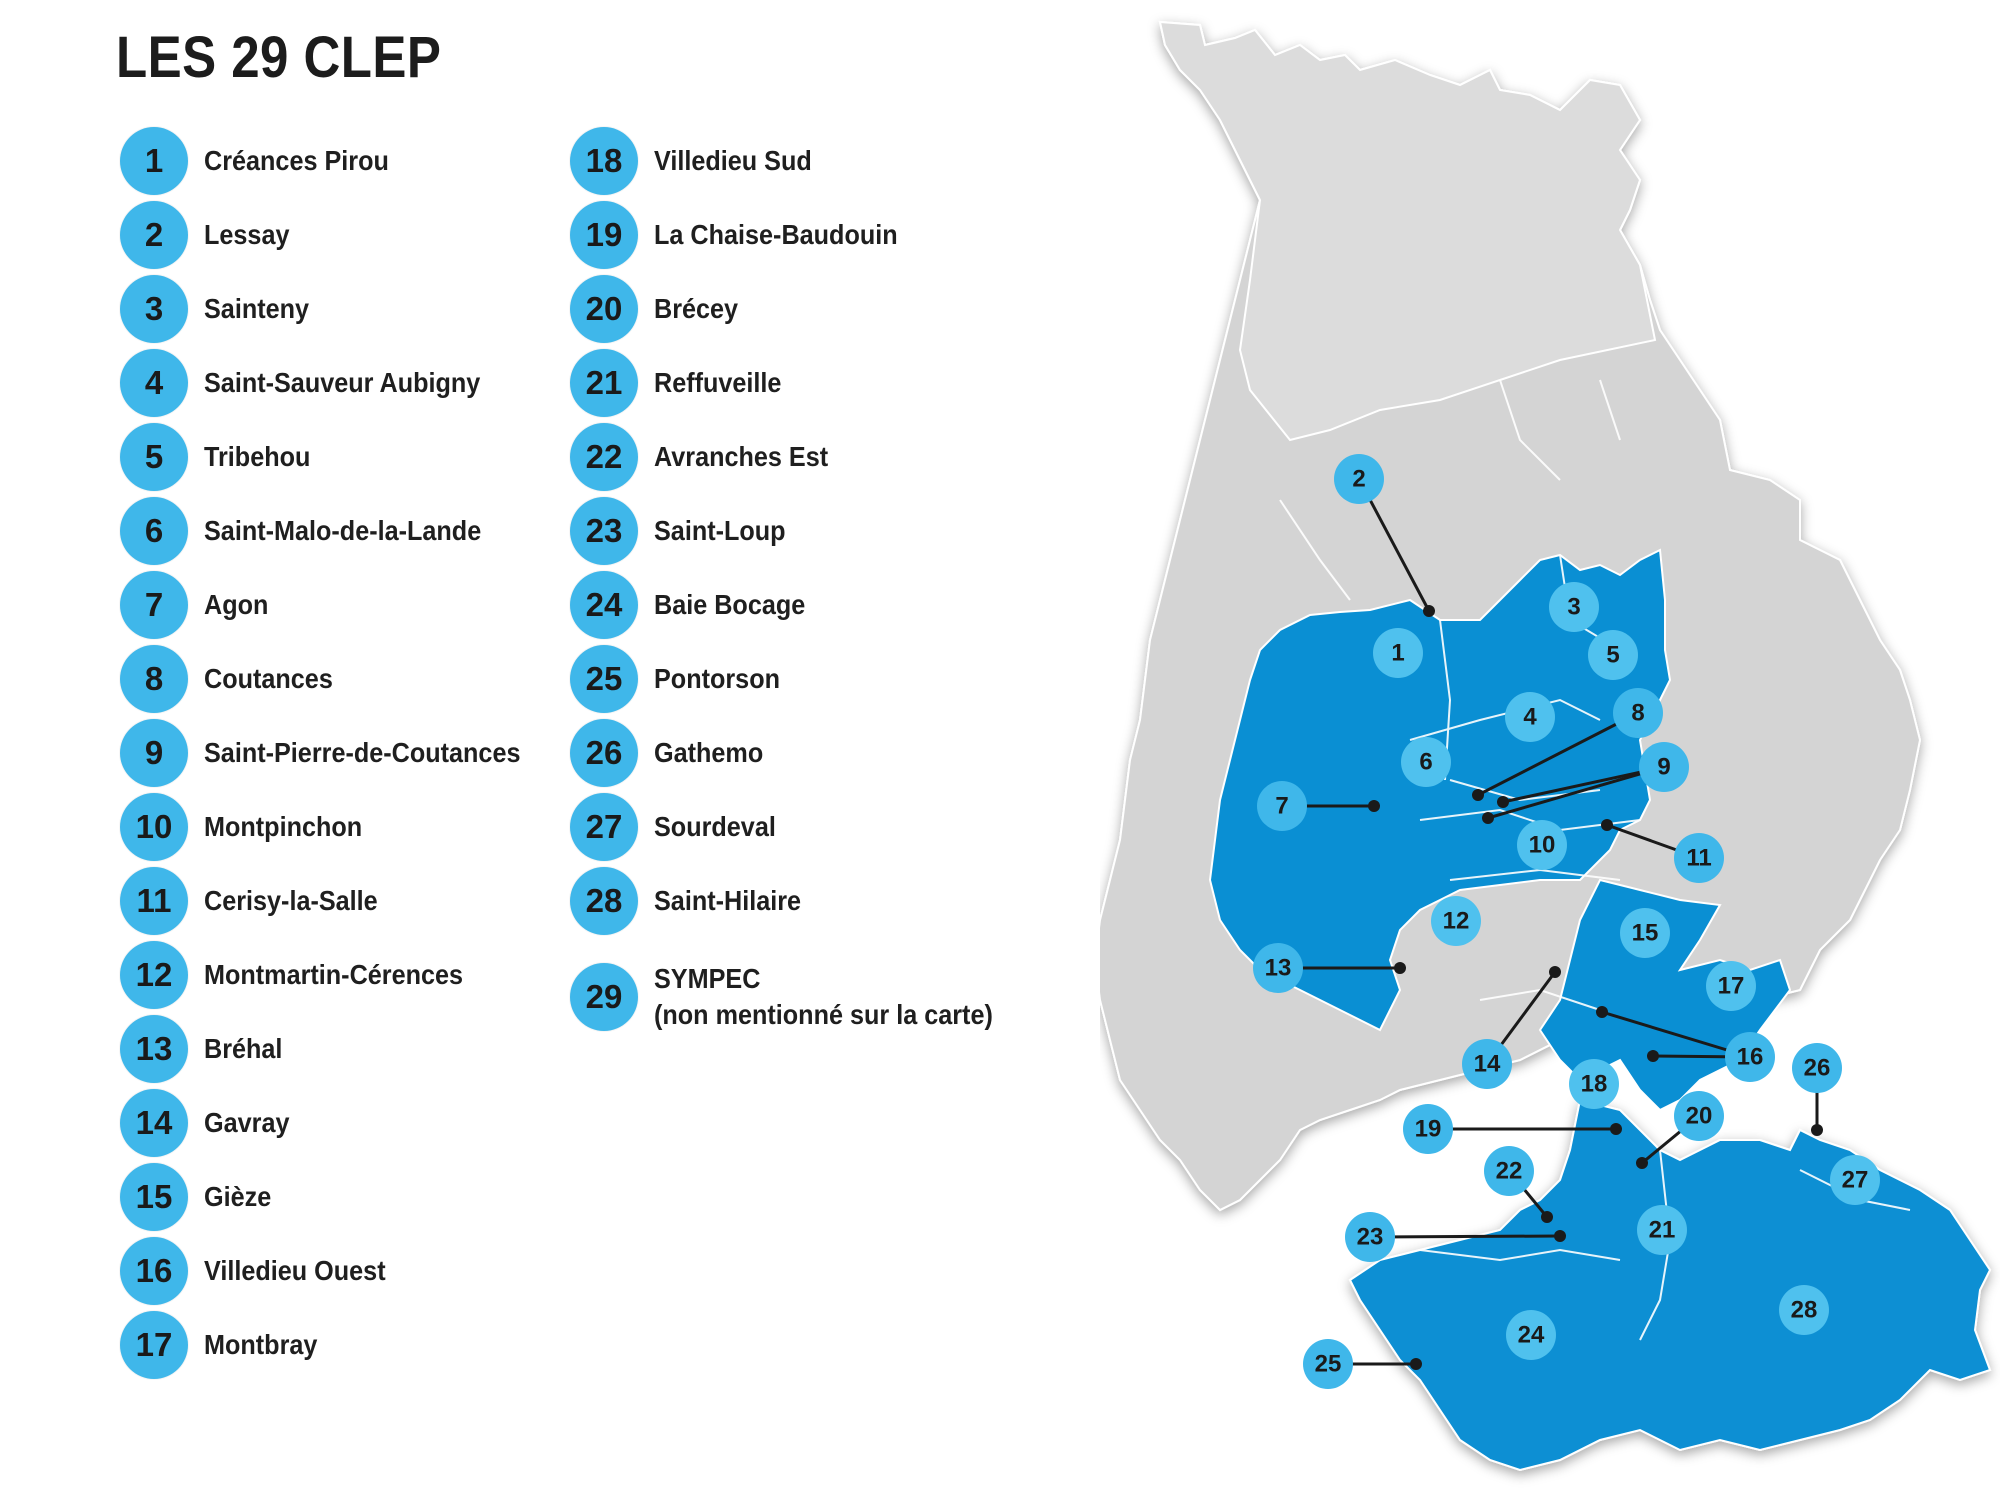 This screenshot has width=2000, height=1500. I want to click on svg-text: 1, so click(1397, 653).